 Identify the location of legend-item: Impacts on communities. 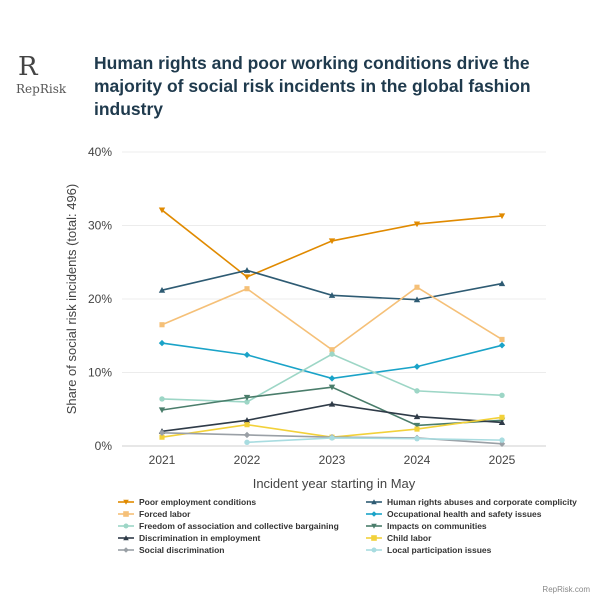
(477, 525).